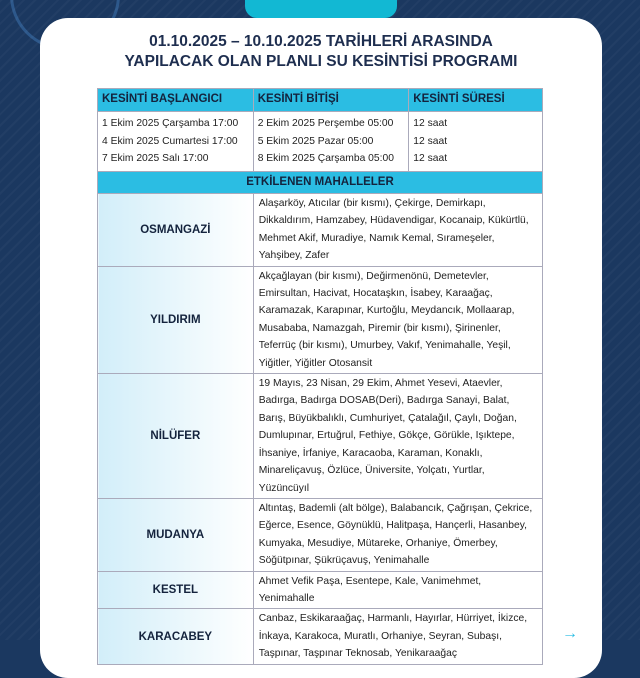  I want to click on header-start: KESİNTİ BAŞLANGICI, so click(175, 100).